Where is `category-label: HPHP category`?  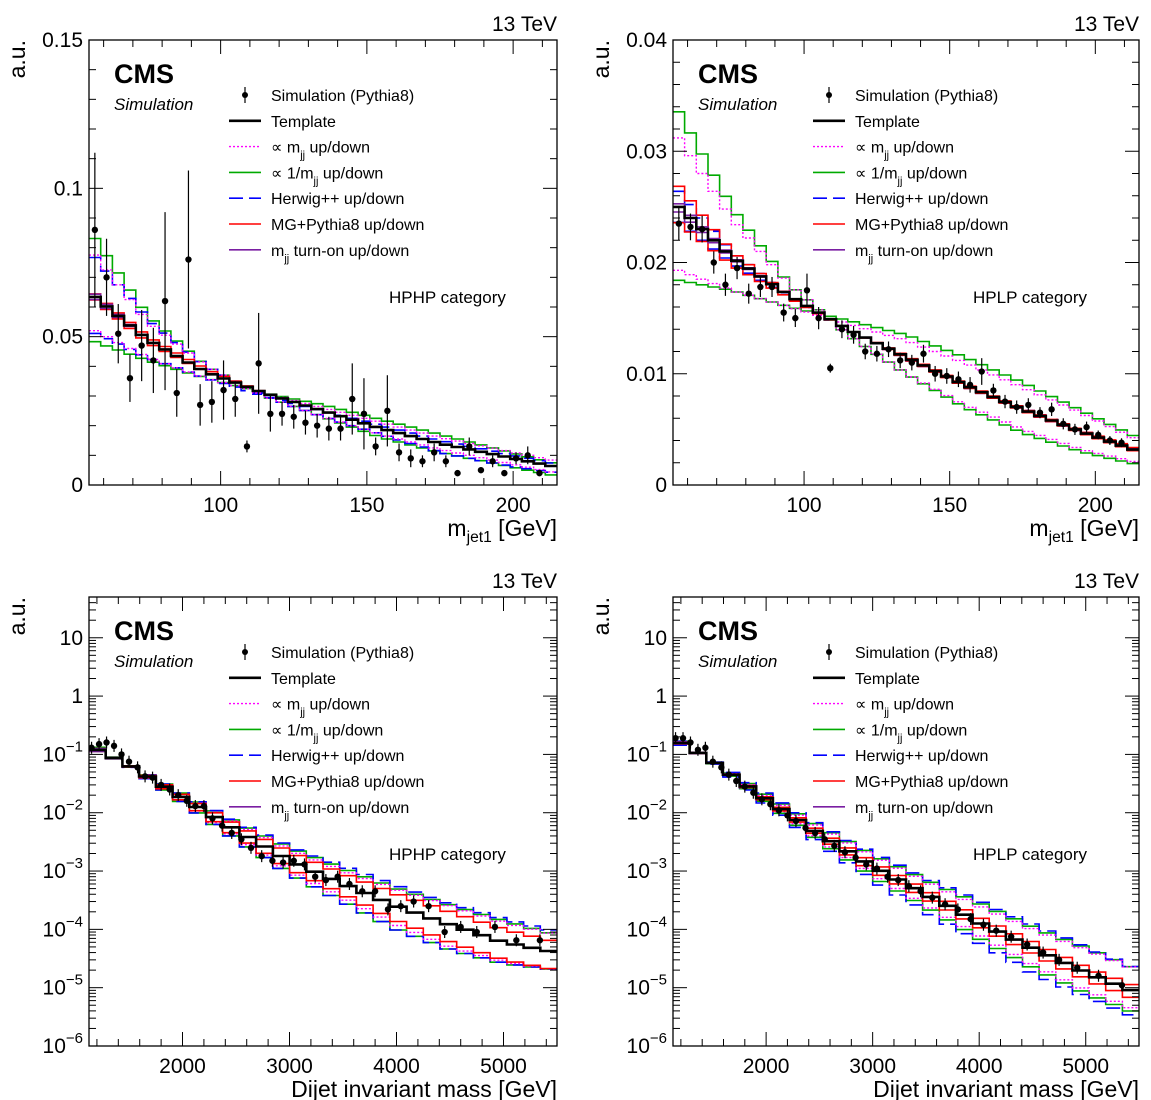
category-label: HPHP category is located at coordinates (447, 854).